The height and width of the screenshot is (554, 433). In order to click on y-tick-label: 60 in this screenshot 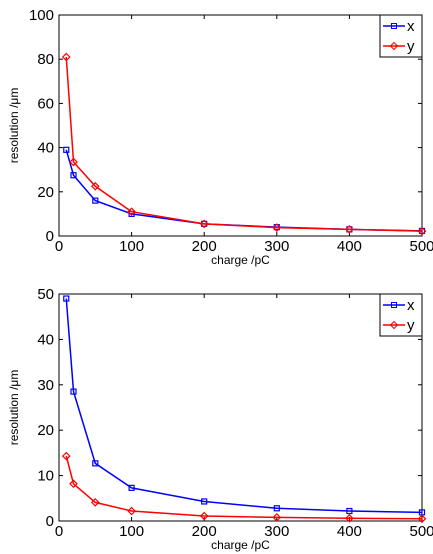, I will do `click(45, 103)`.